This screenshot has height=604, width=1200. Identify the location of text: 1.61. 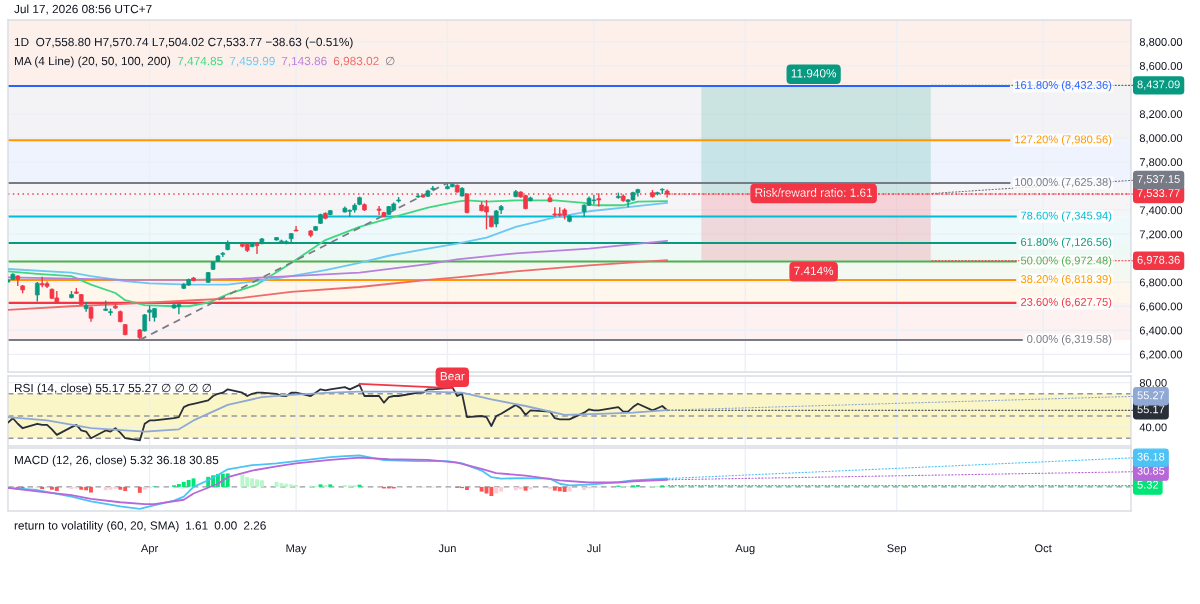
(197, 525).